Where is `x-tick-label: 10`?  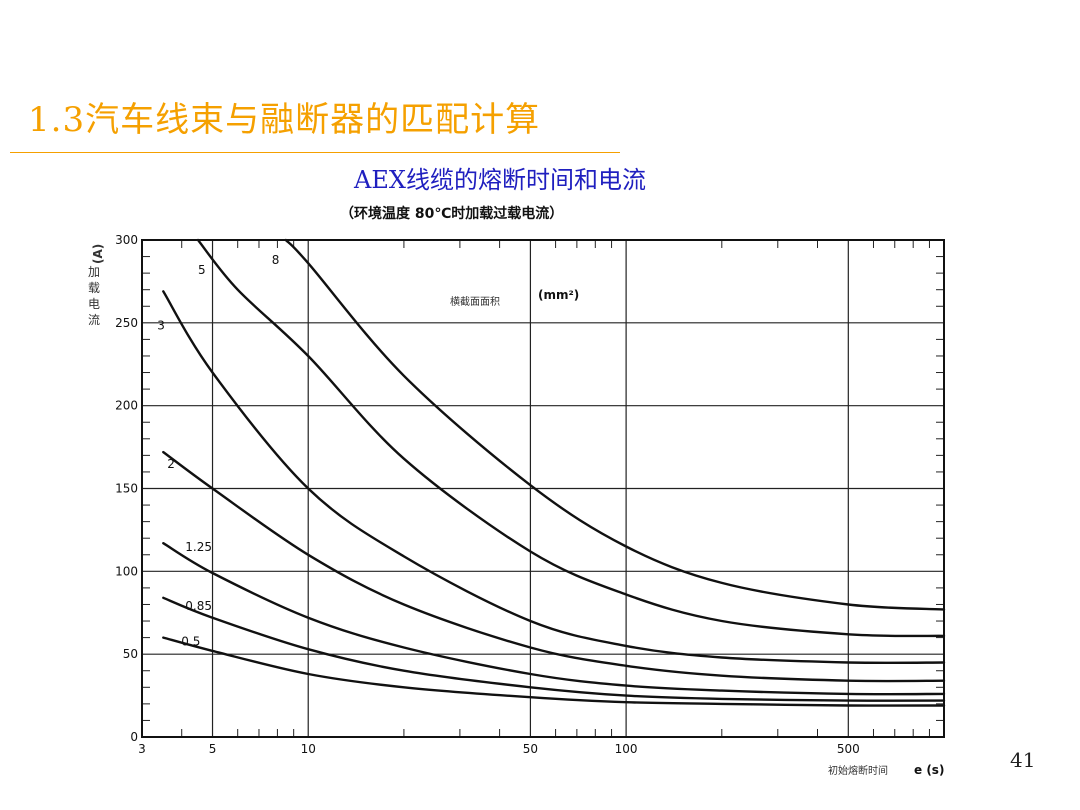 x-tick-label: 10 is located at coordinates (308, 749).